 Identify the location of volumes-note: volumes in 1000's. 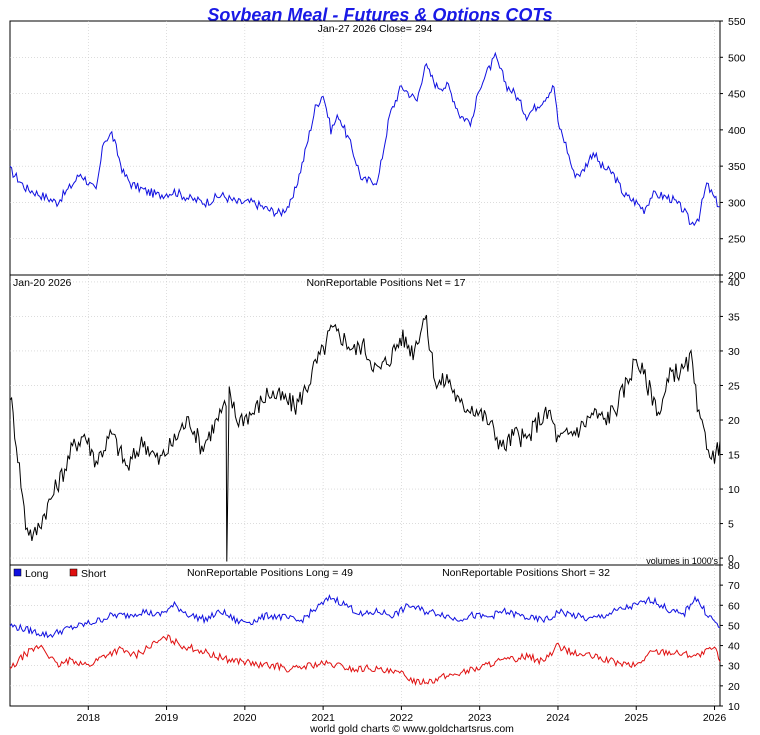
(682, 561).